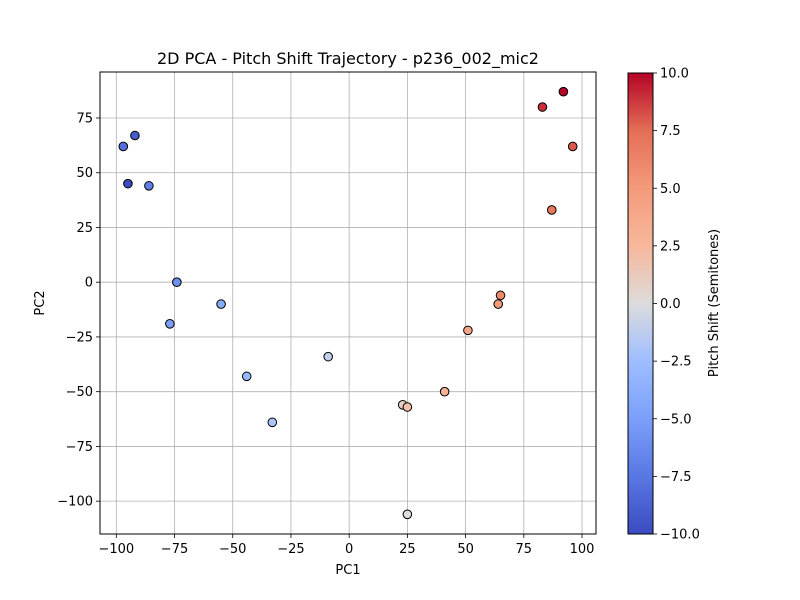  What do you see at coordinates (670, 131) in the screenshot?
I see `colorbar-tick-label: 7.5` at bounding box center [670, 131].